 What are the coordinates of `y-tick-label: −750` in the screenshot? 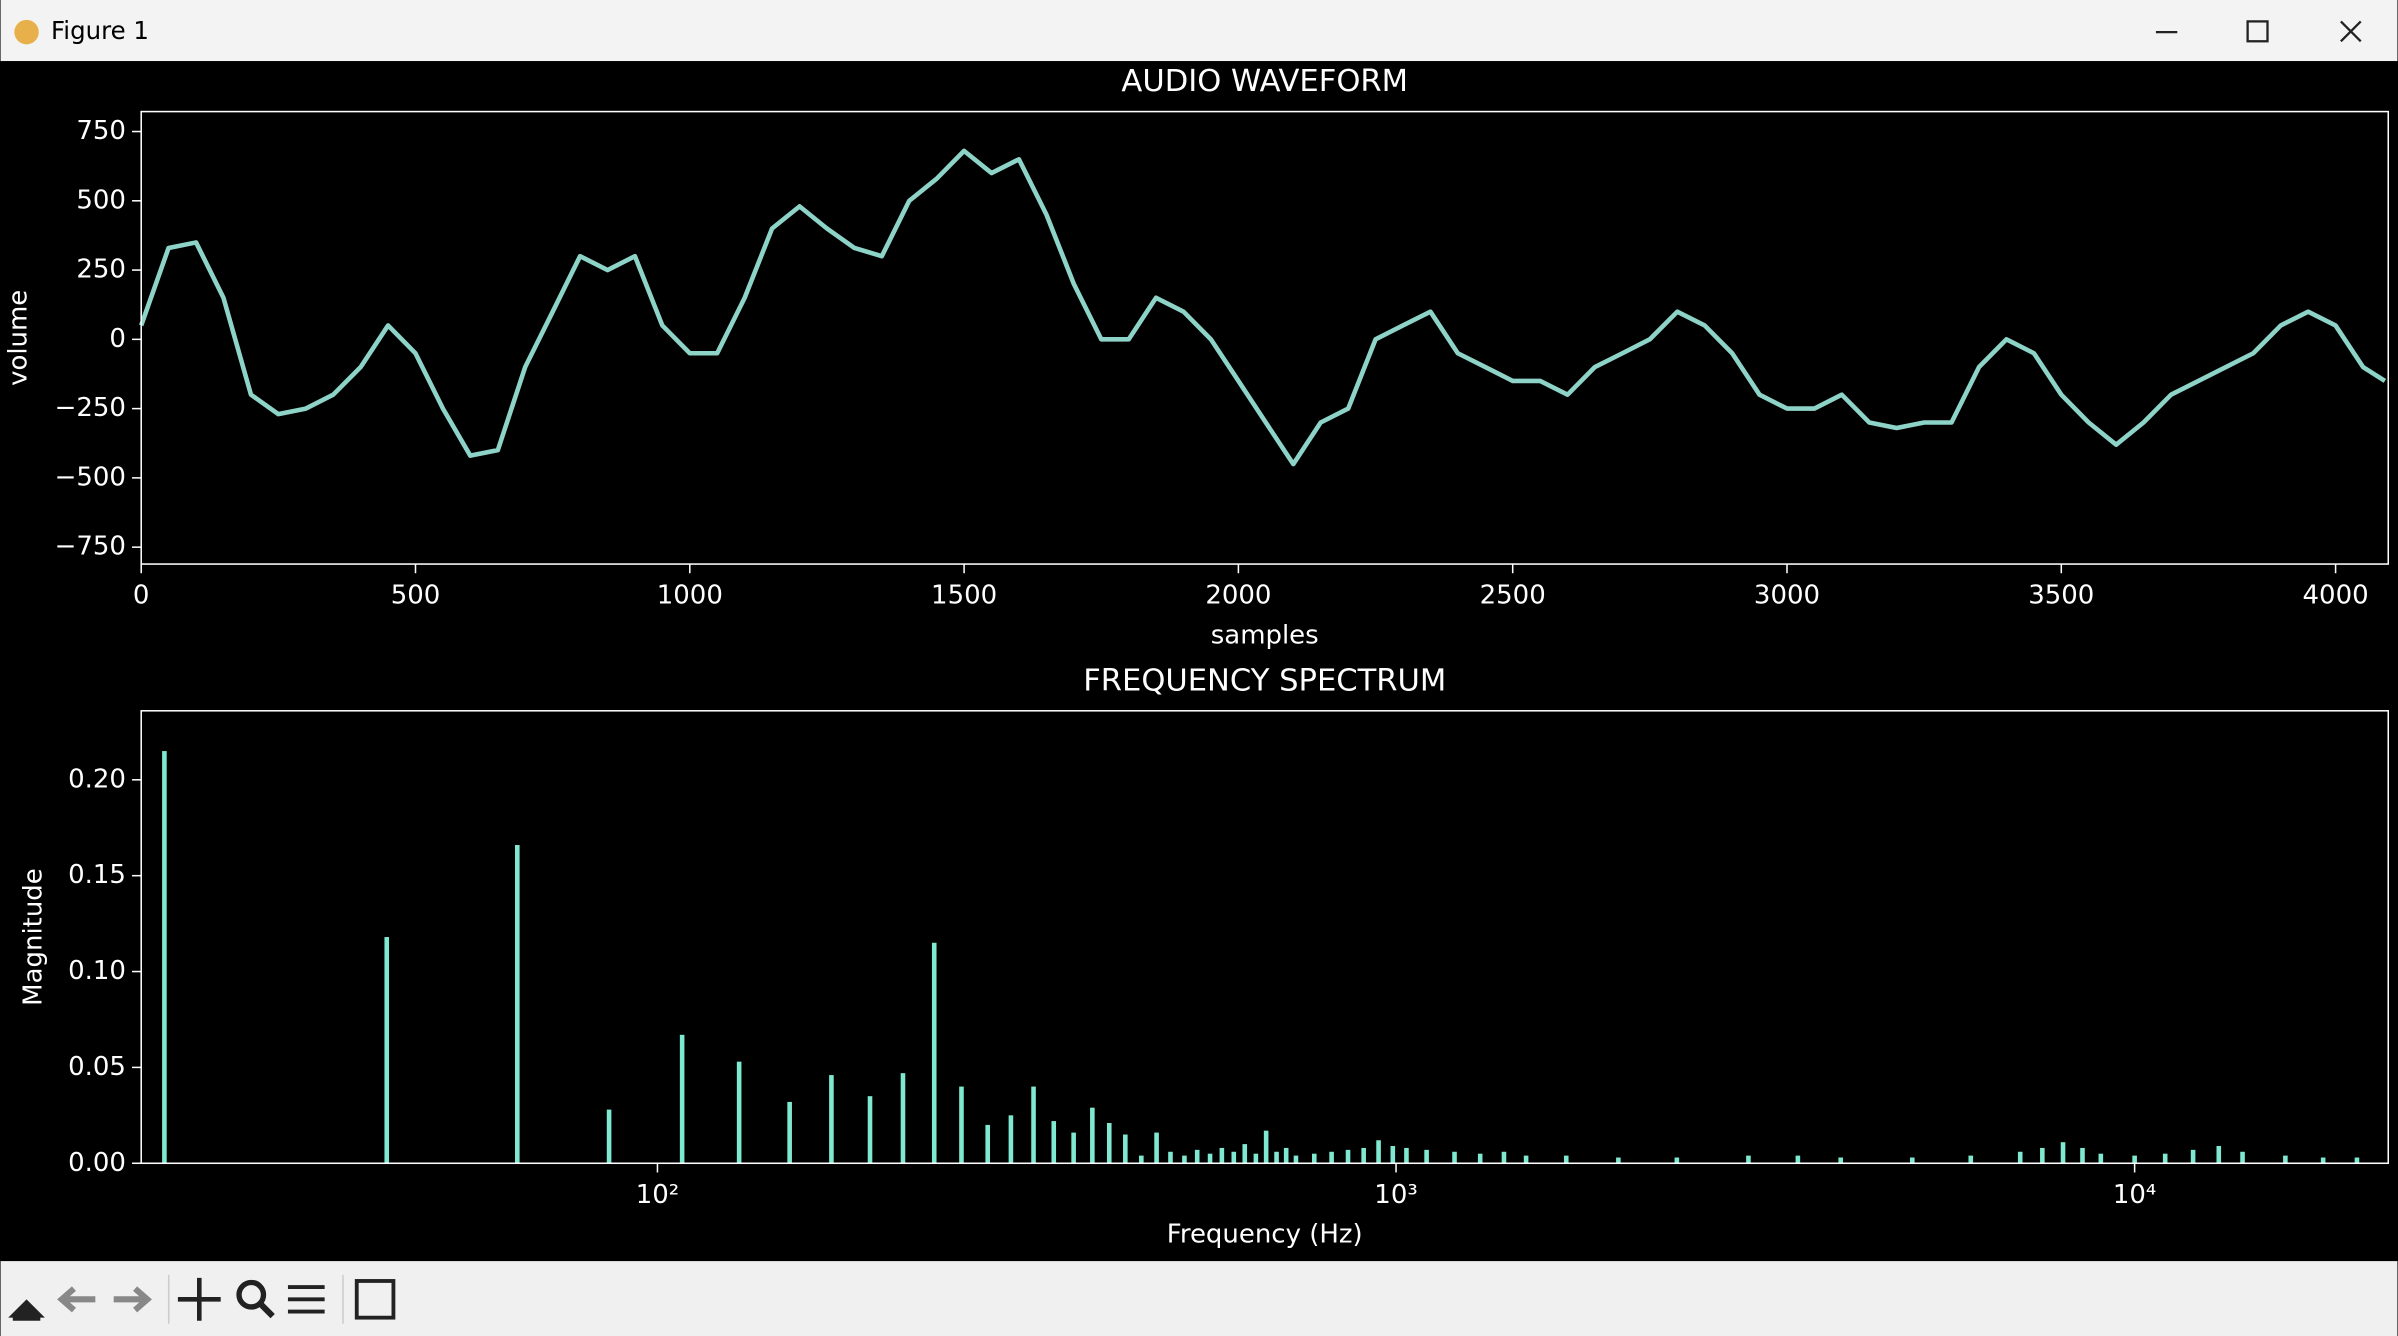 It's located at (90, 547).